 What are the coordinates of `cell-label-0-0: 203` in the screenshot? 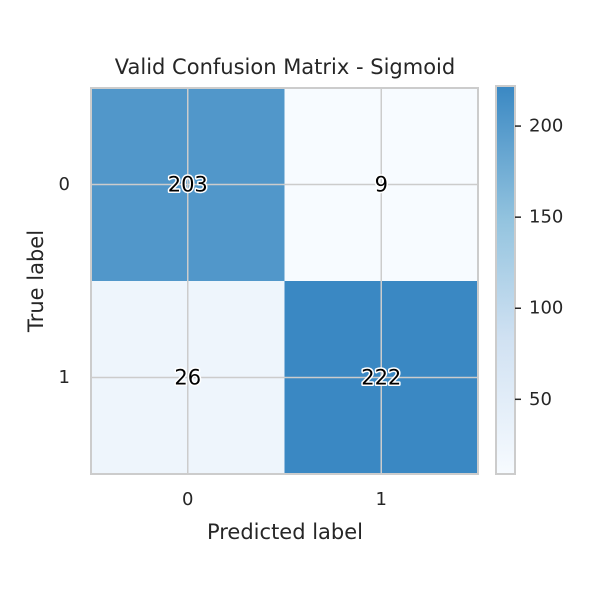 It's located at (188, 185).